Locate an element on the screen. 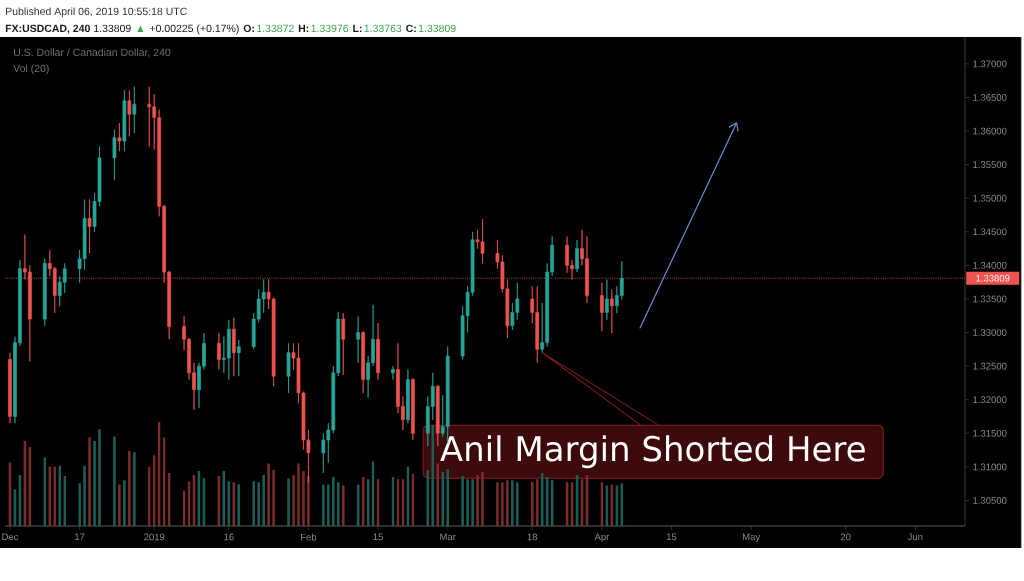 This screenshot has height=581, width=1024. y-tick-label: 1.31000 is located at coordinates (990, 467).